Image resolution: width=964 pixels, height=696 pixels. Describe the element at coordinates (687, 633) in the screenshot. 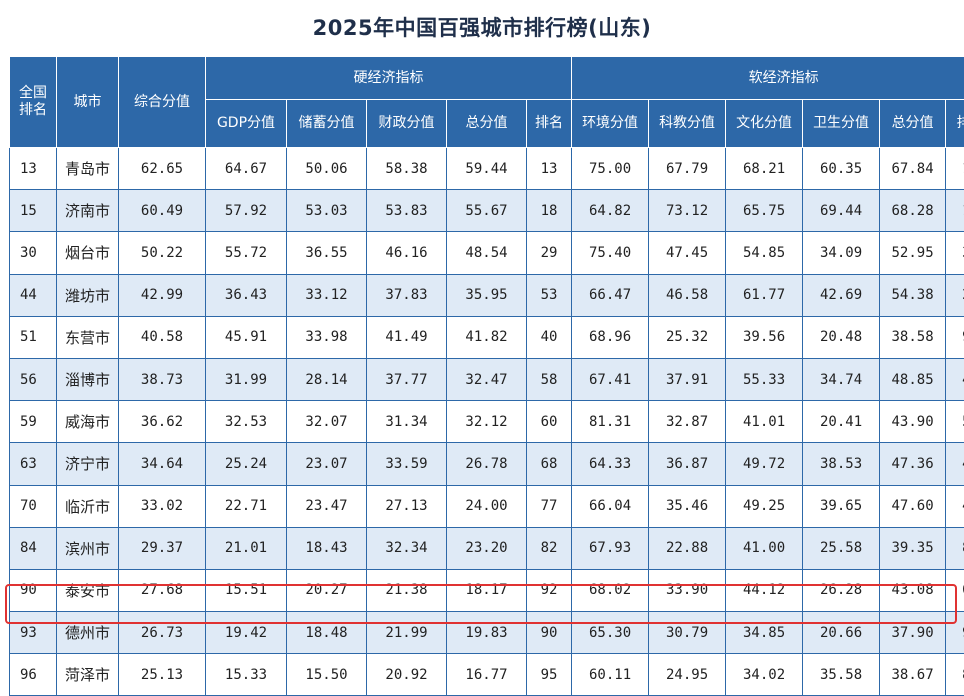

I see `cell-edu: 30.79` at that location.